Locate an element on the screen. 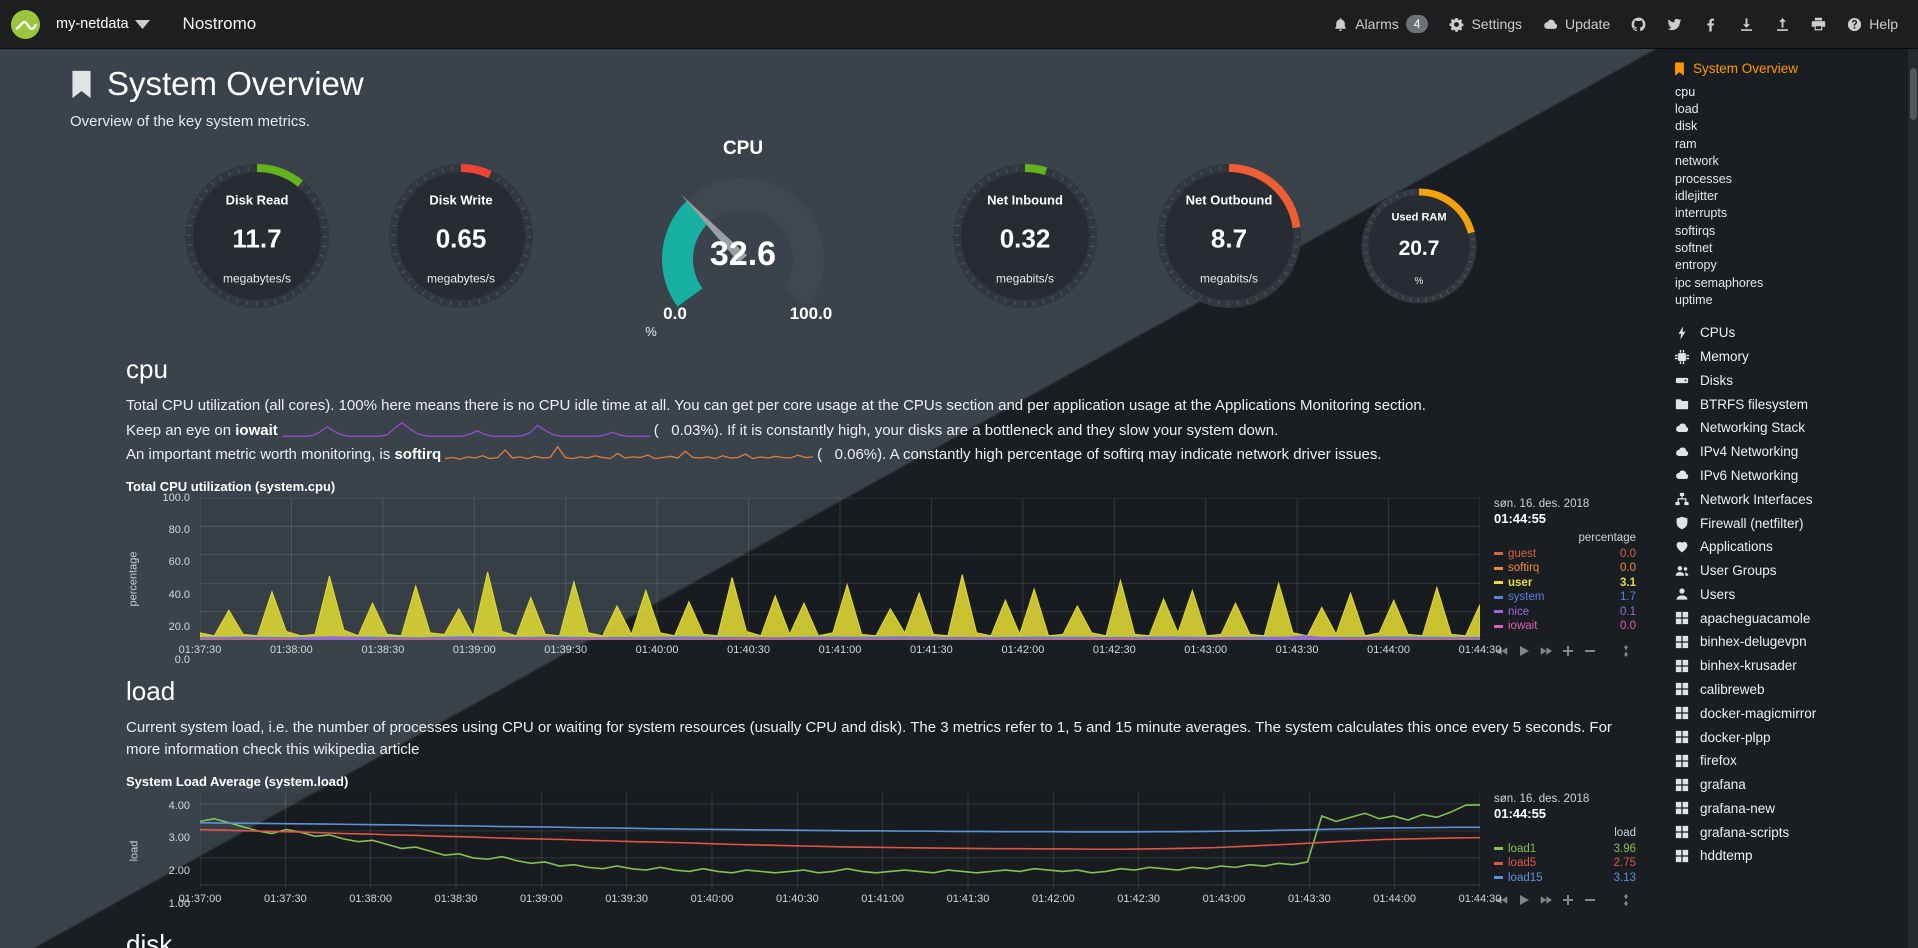 This screenshot has height=948, width=1918. sidebar-subitem-uptime: uptime is located at coordinates (1694, 300).